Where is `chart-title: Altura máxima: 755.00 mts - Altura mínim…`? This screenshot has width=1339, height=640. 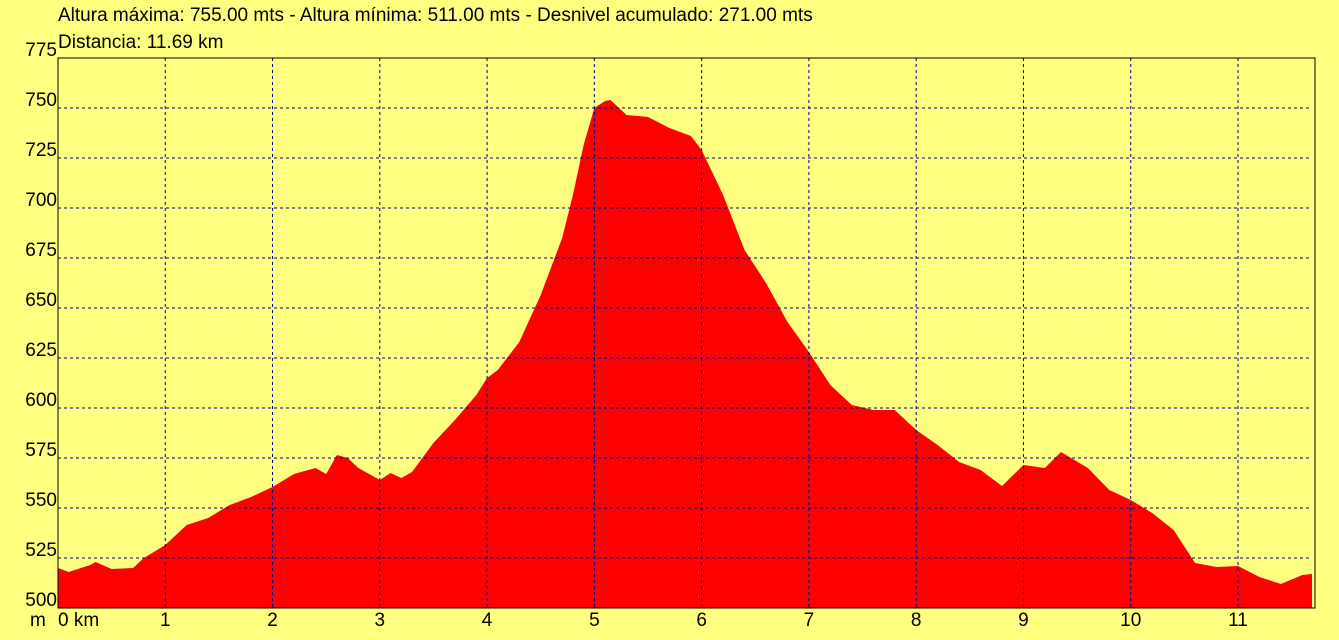
chart-title: Altura máxima: 755.00 mts - Altura mínim… is located at coordinates (435, 15).